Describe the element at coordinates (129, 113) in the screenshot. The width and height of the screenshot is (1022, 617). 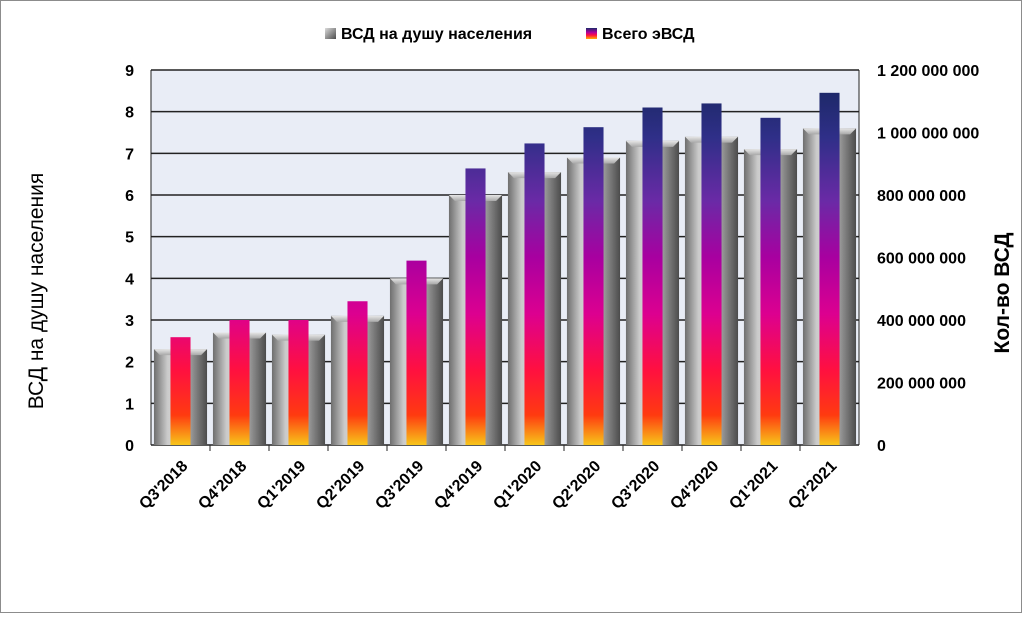
I see `left-tick-label: 8` at that location.